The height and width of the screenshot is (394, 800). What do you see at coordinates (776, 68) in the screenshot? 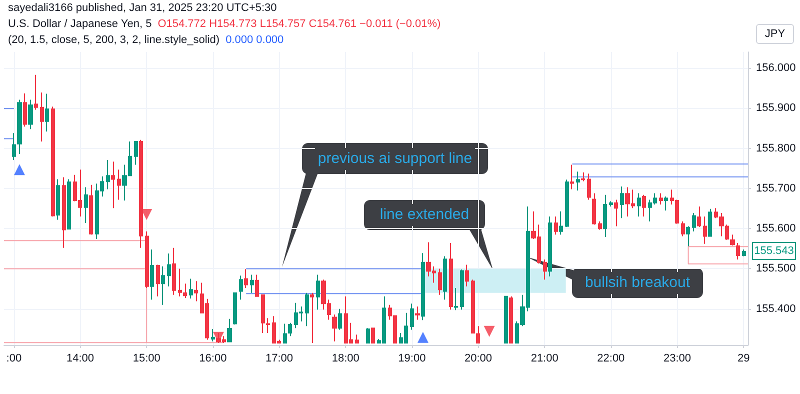
I see `y-tick-label: 156.000` at bounding box center [776, 68].